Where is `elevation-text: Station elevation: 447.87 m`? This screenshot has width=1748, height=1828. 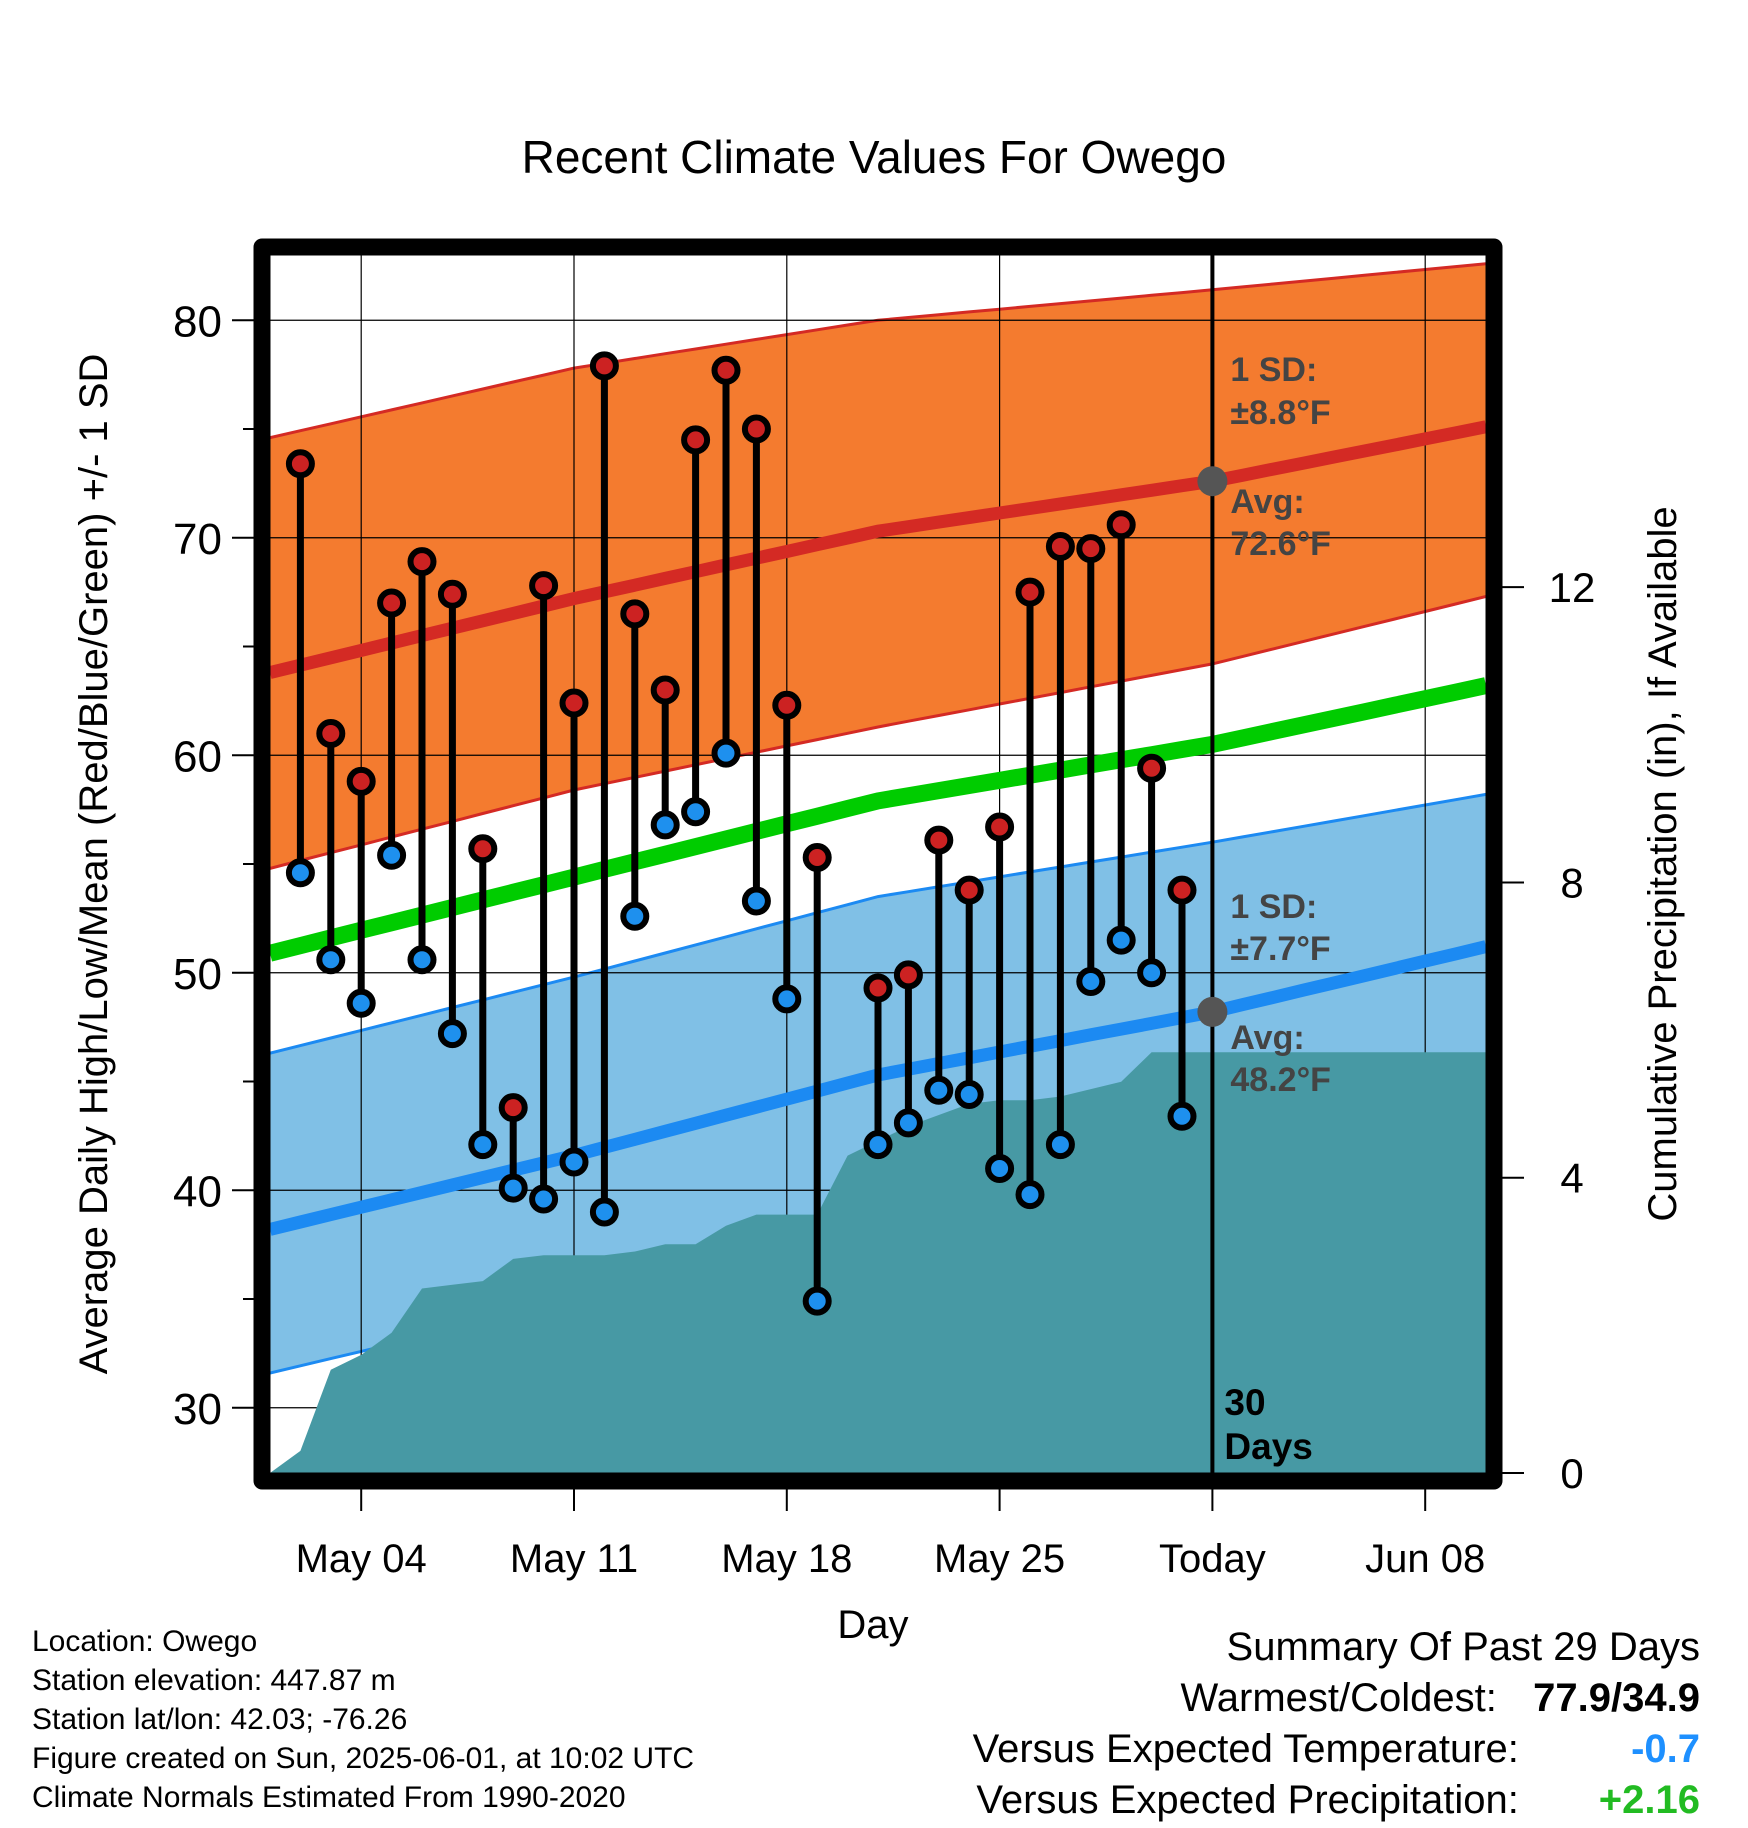
elevation-text: Station elevation: 447.87 m is located at coordinates (214, 1680).